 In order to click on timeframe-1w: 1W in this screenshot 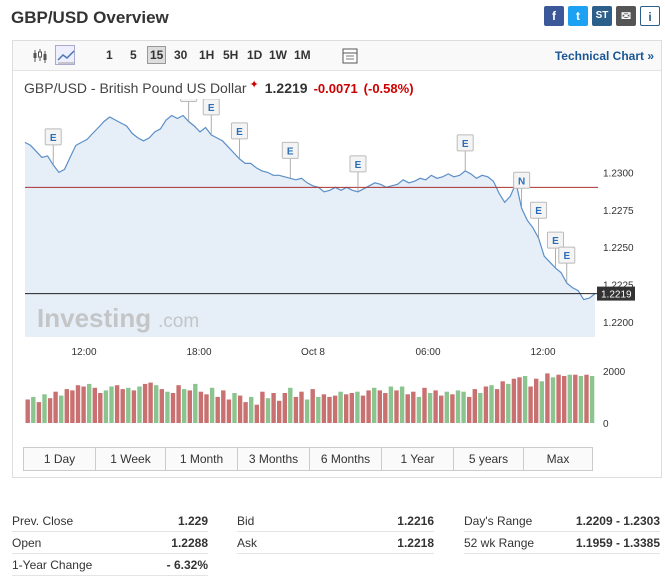, I will do `click(278, 55)`.